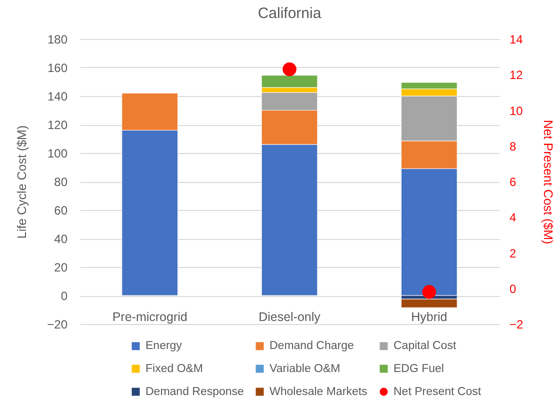  What do you see at coordinates (517, 39) in the screenshot?
I see `y2-tick-label: 14` at bounding box center [517, 39].